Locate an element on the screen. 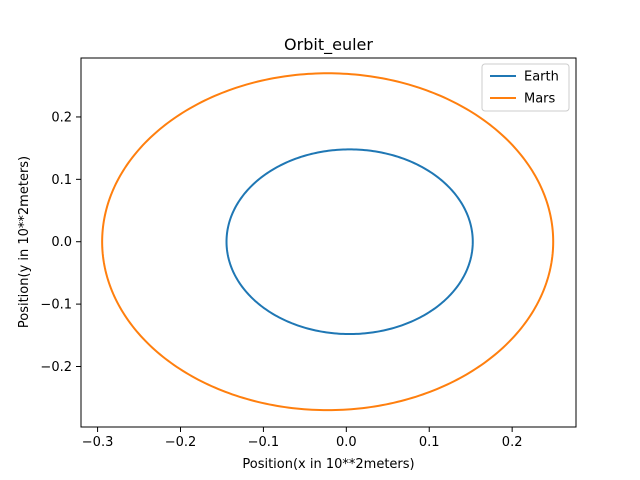  y-tick-label: 0.0 is located at coordinates (61, 242).